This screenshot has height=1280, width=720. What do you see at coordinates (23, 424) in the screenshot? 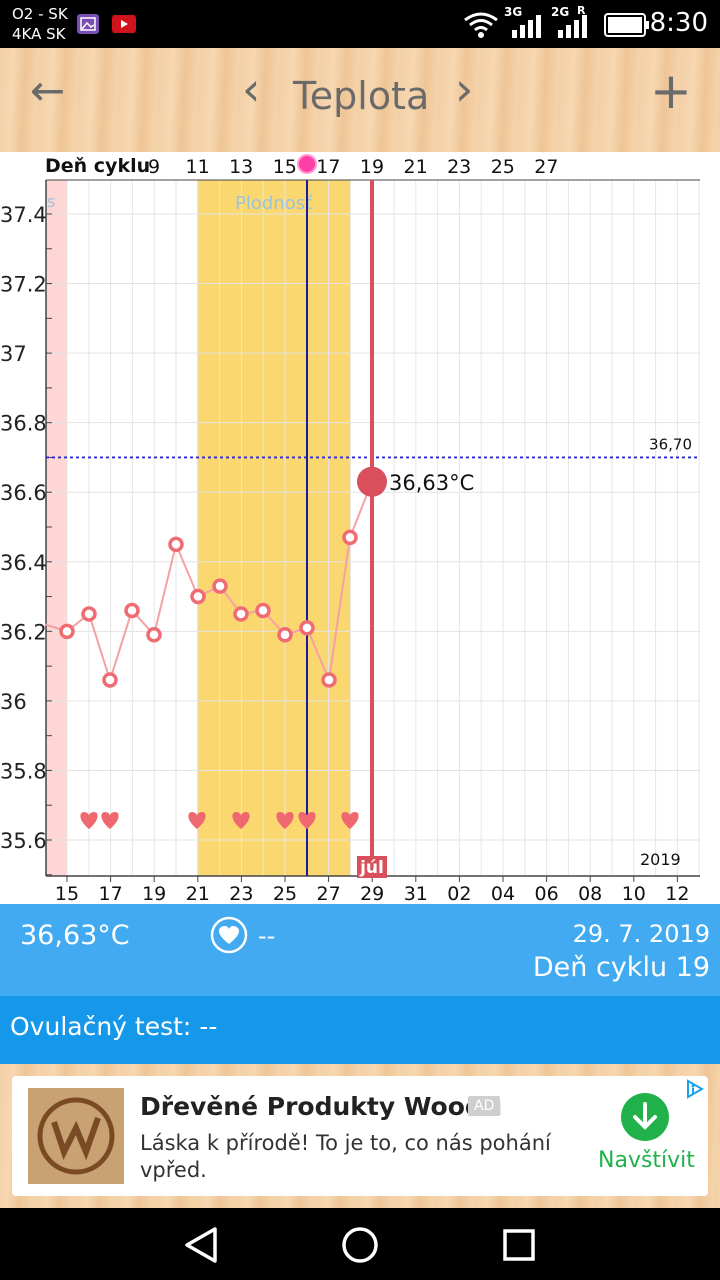
I see `y-tick-label: 36.8` at bounding box center [23, 424].